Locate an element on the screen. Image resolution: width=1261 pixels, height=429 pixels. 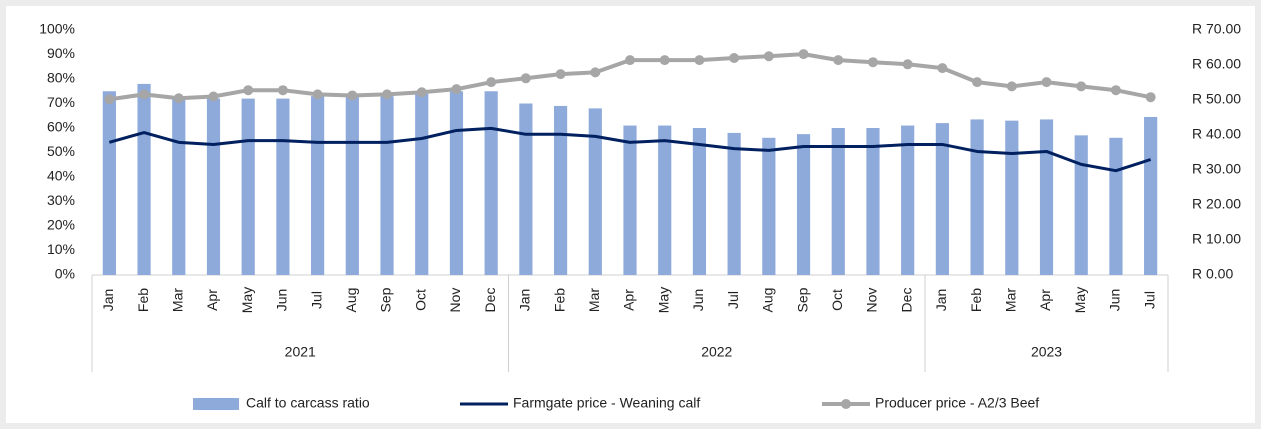
x-tick-label: Jul is located at coordinates (316, 300).